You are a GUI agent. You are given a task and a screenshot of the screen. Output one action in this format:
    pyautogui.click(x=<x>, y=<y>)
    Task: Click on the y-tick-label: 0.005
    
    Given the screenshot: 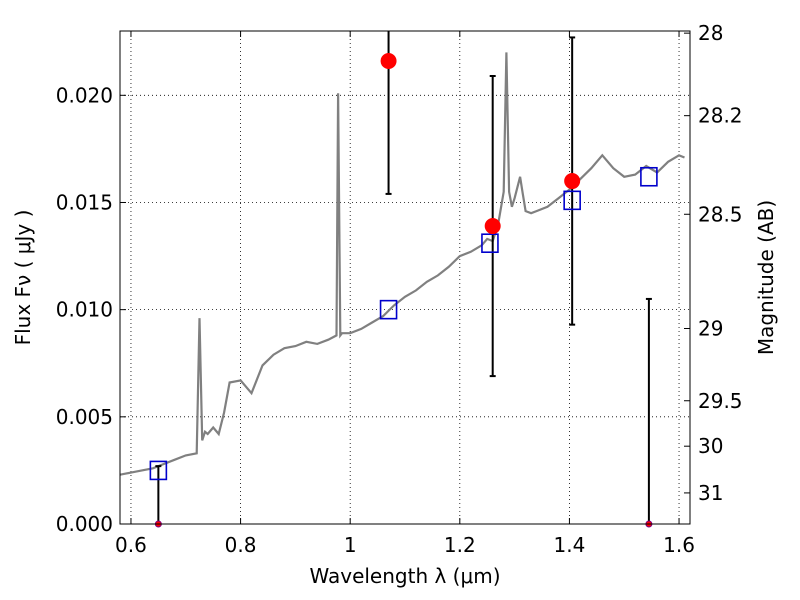 What is the action you would take?
    pyautogui.click(x=84, y=417)
    